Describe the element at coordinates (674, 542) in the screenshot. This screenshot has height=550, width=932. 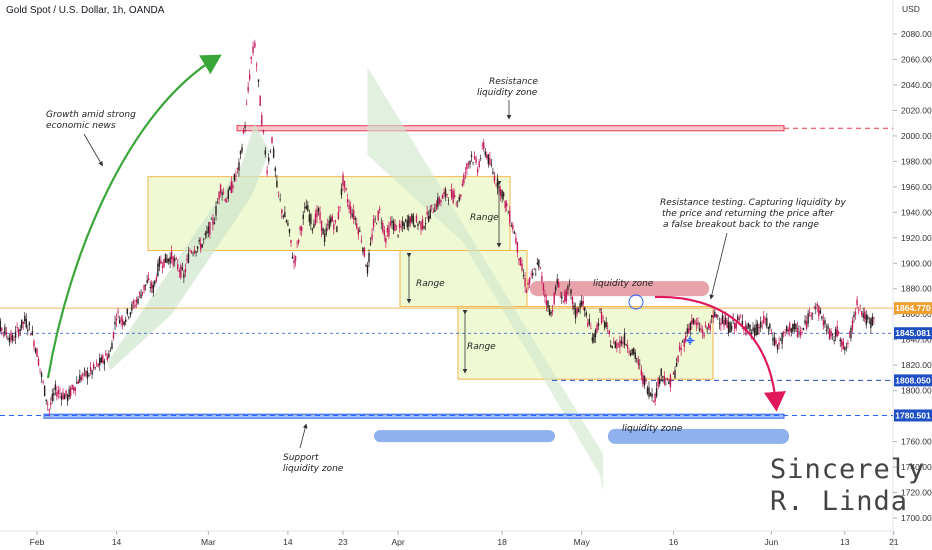
I see `x-tick-label: 16` at that location.